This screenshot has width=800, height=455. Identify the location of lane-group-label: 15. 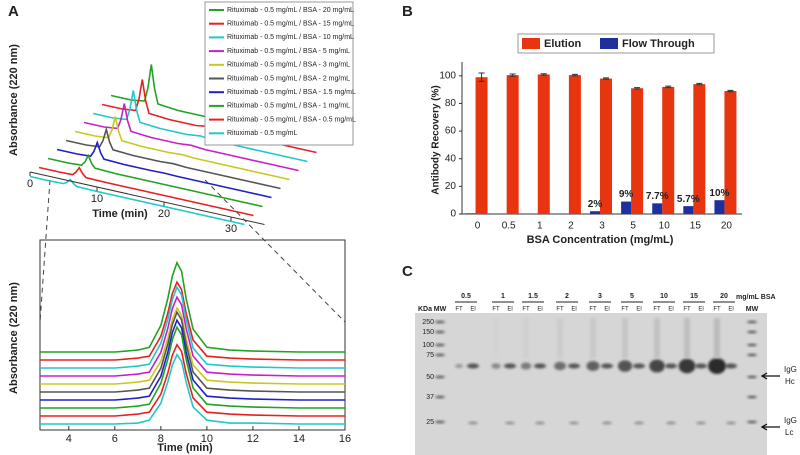
(694, 296).